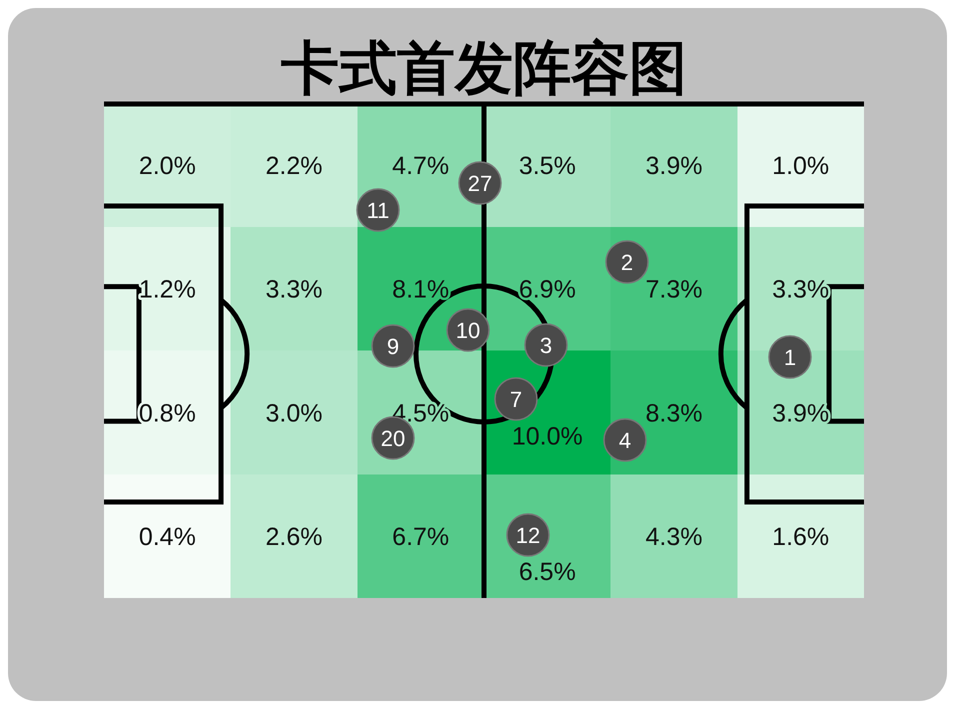 This screenshot has height=709, width=955. I want to click on annotation: 3, so click(546, 345).